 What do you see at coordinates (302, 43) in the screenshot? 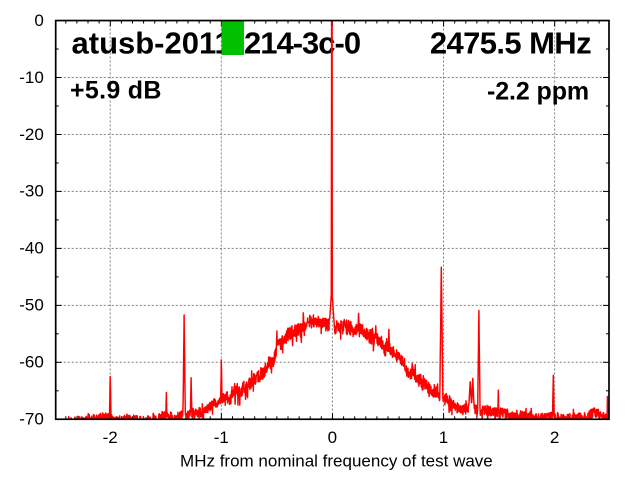
I see `svg-text: 214-3c-0` at bounding box center [302, 43].